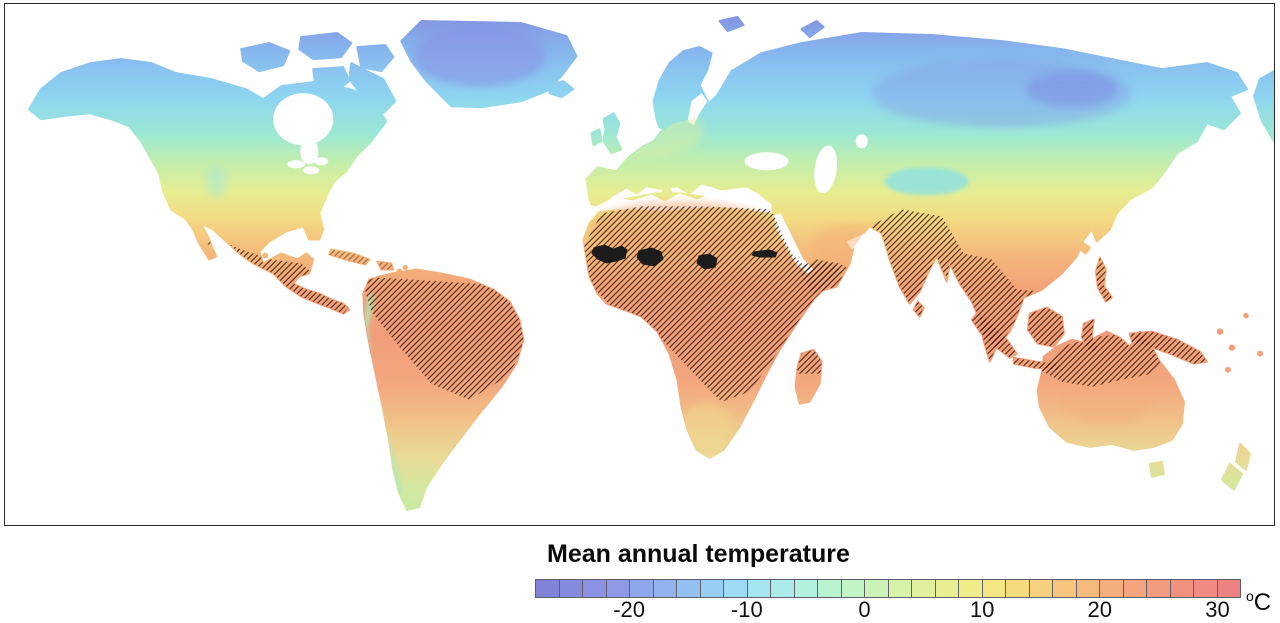 This screenshot has width=1280, height=623. I want to click on greenland-anomaly, so click(479, 56).